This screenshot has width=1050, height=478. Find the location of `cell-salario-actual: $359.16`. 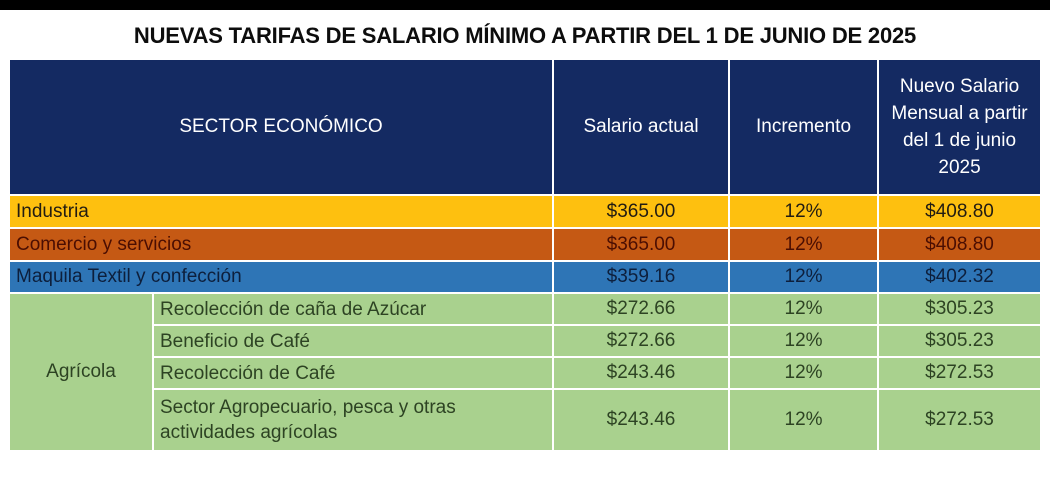

cell-salario-actual: $359.16 is located at coordinates (641, 277).